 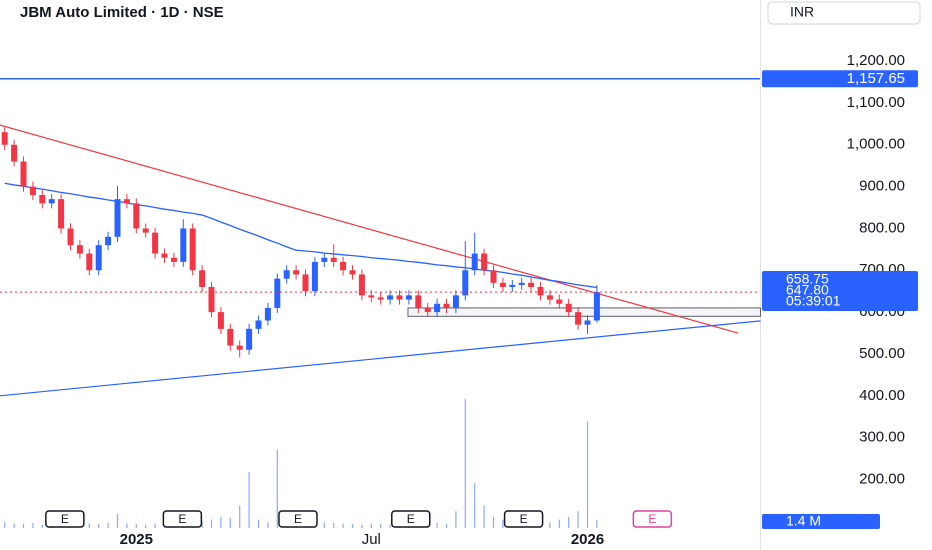 What do you see at coordinates (807, 279) in the screenshot?
I see `ma-label: 658.75` at bounding box center [807, 279].